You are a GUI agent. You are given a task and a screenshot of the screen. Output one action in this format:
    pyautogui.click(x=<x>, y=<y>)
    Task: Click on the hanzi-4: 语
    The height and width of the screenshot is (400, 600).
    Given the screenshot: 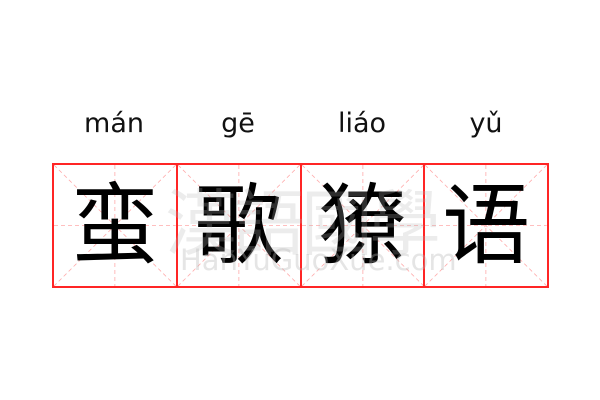 What is the action you would take?
    pyautogui.click(x=486, y=225)
    